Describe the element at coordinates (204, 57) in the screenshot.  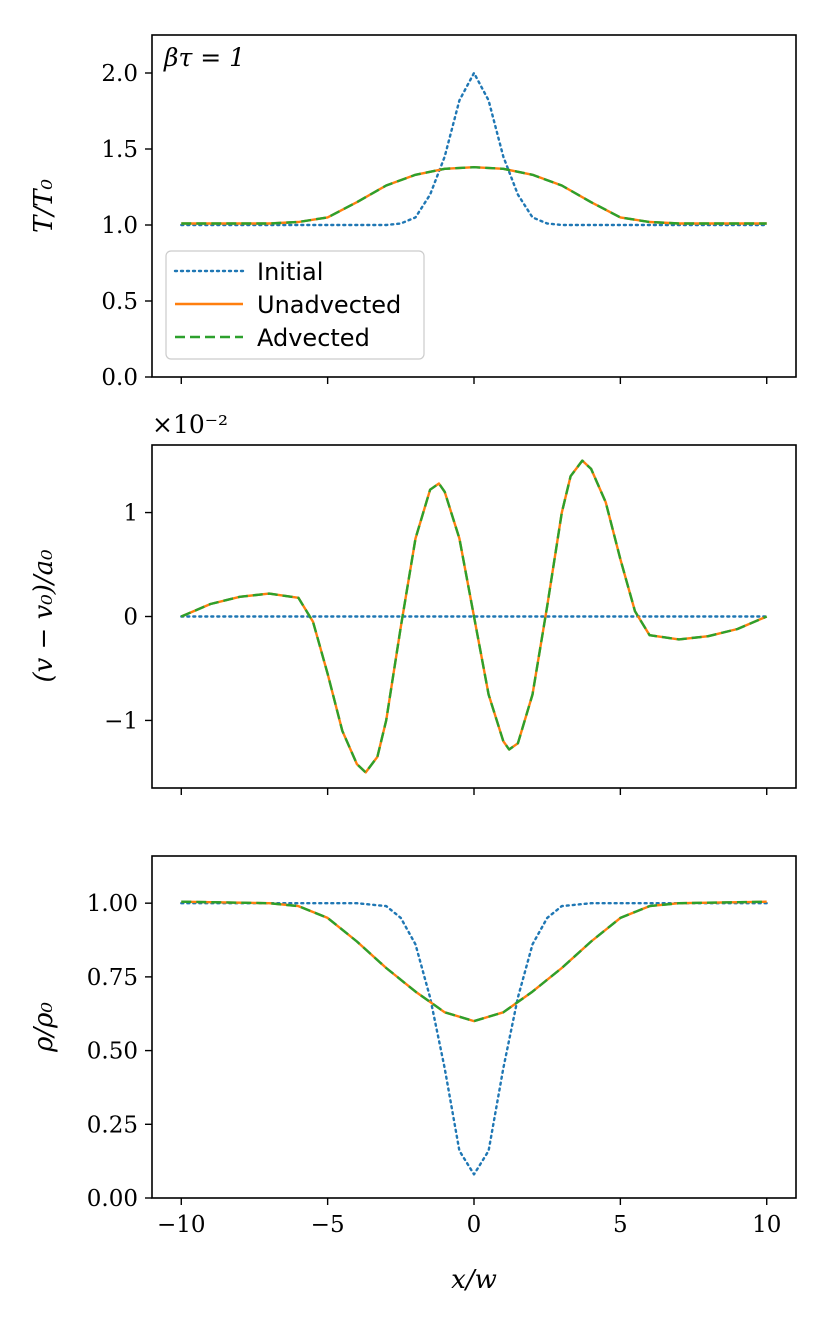
I see `panel-annotation: βτ = 1` at that location.